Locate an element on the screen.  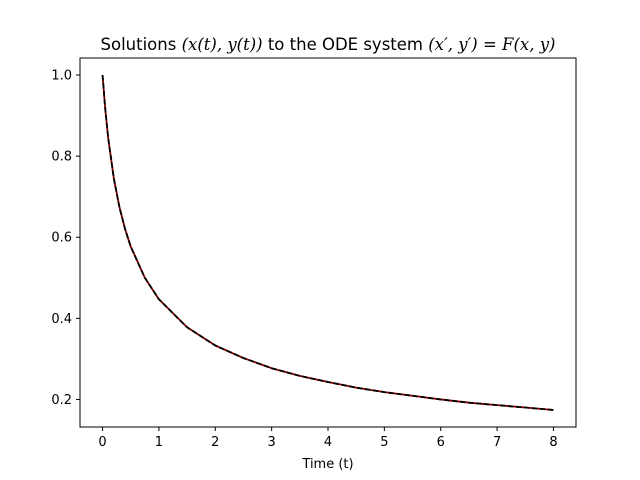
x-tick-label: 3 is located at coordinates (271, 442).